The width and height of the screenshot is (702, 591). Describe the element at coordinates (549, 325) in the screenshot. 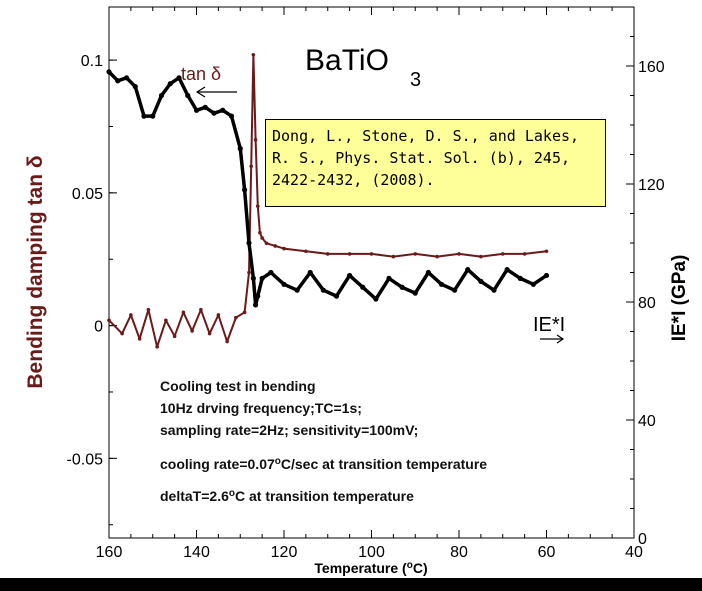

I see `ie-label: IE*I` at that location.